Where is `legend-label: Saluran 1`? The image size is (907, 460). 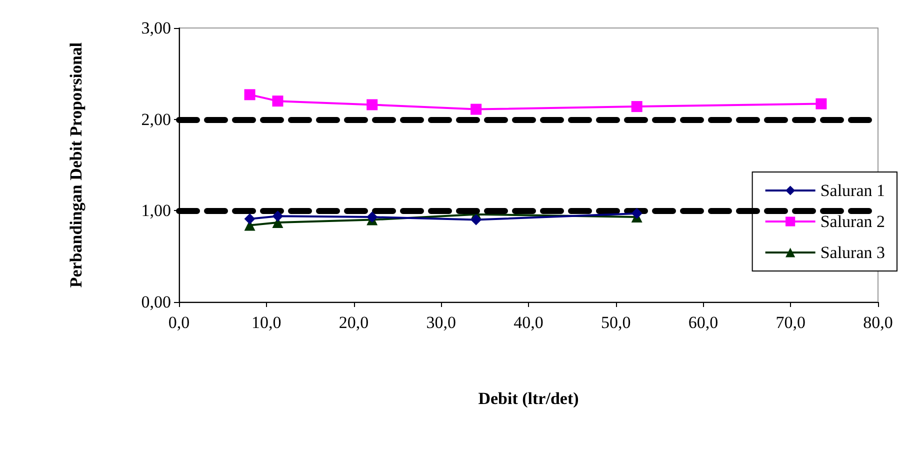 legend-label: Saluran 1 is located at coordinates (853, 190).